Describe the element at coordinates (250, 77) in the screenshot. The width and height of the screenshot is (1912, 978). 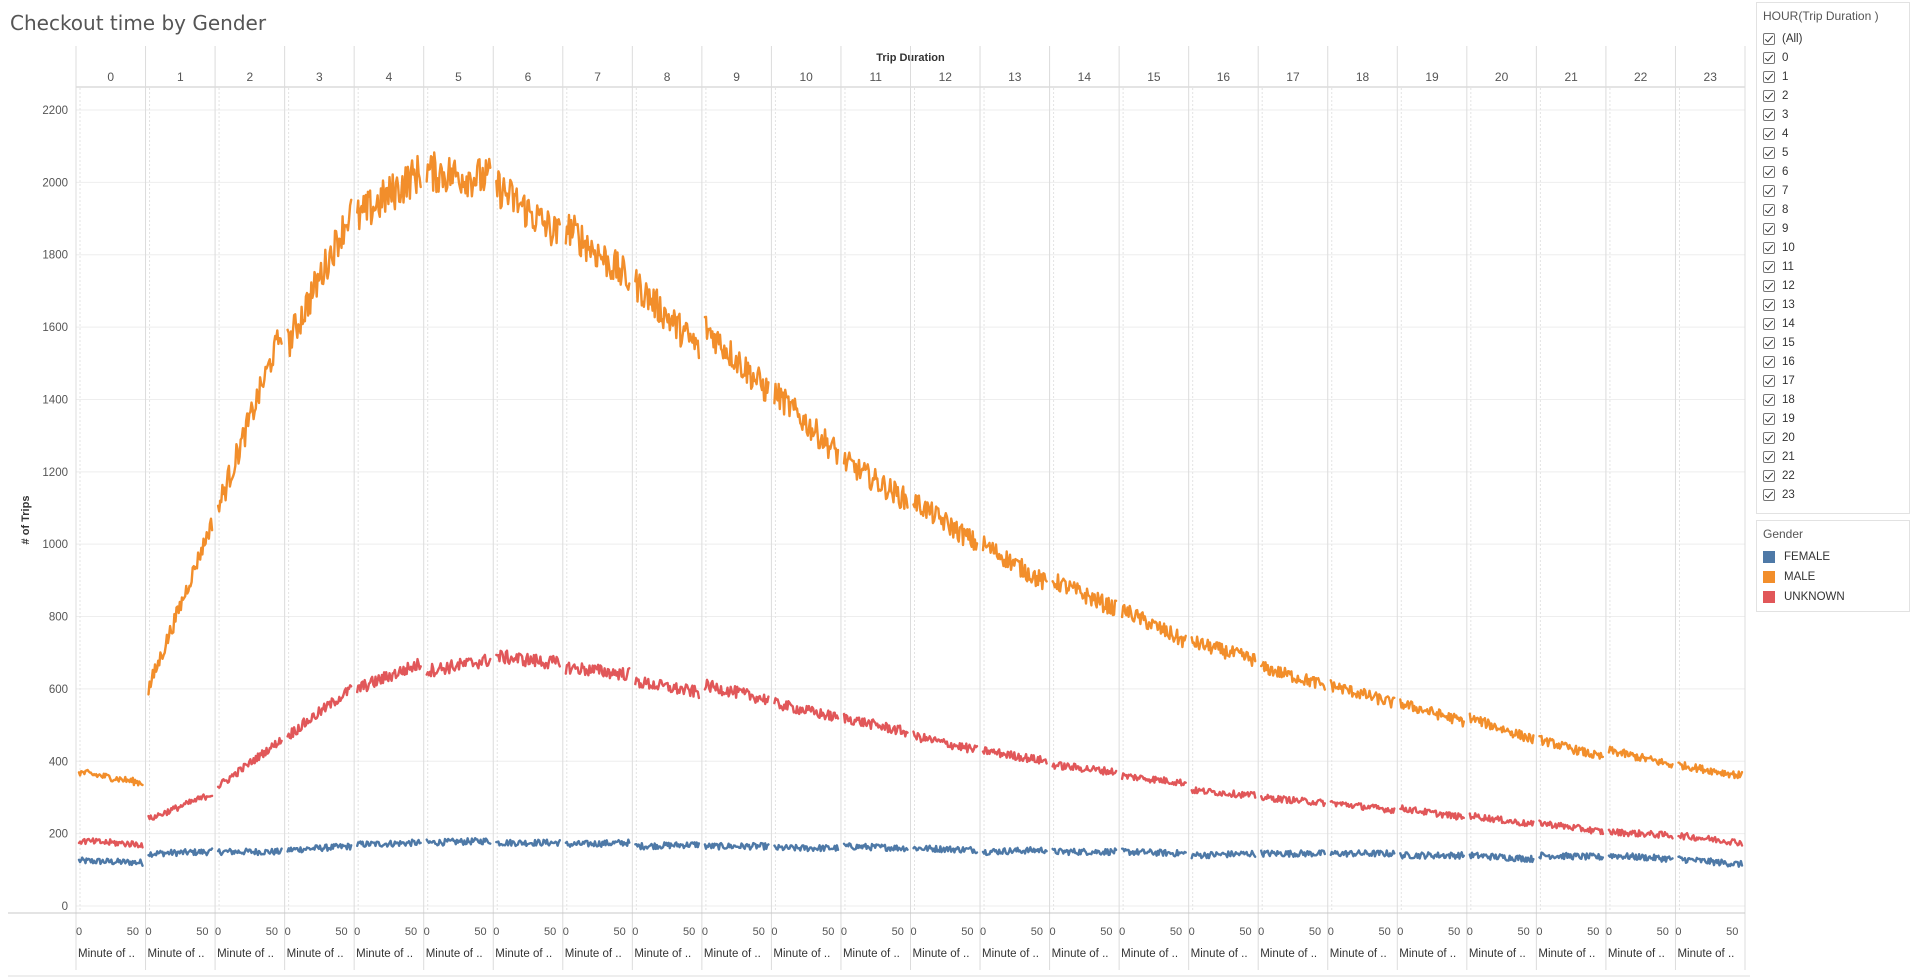
I see `panel-header-label: 2` at that location.